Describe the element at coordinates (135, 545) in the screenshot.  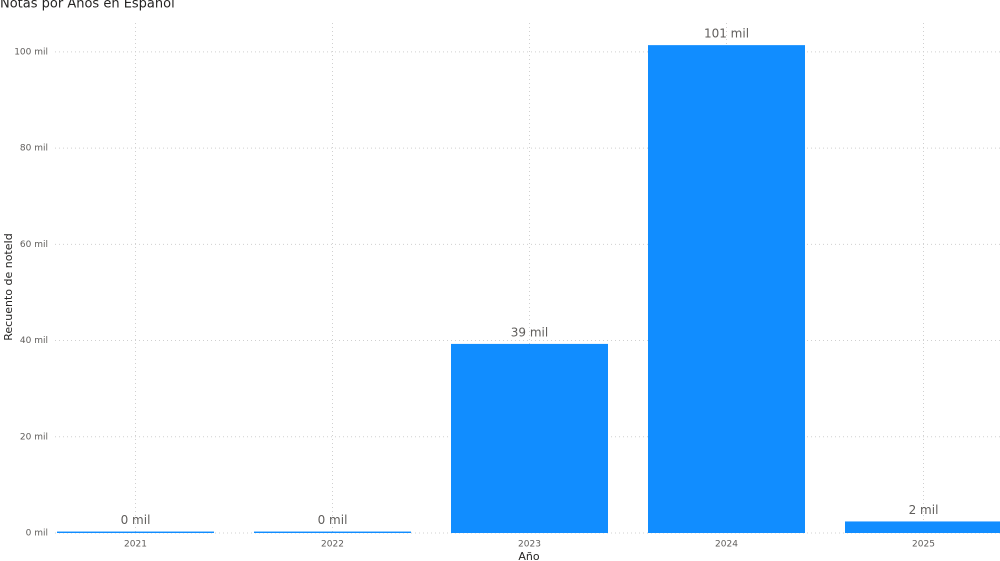
I see `x-tick-label: 2021` at that location.